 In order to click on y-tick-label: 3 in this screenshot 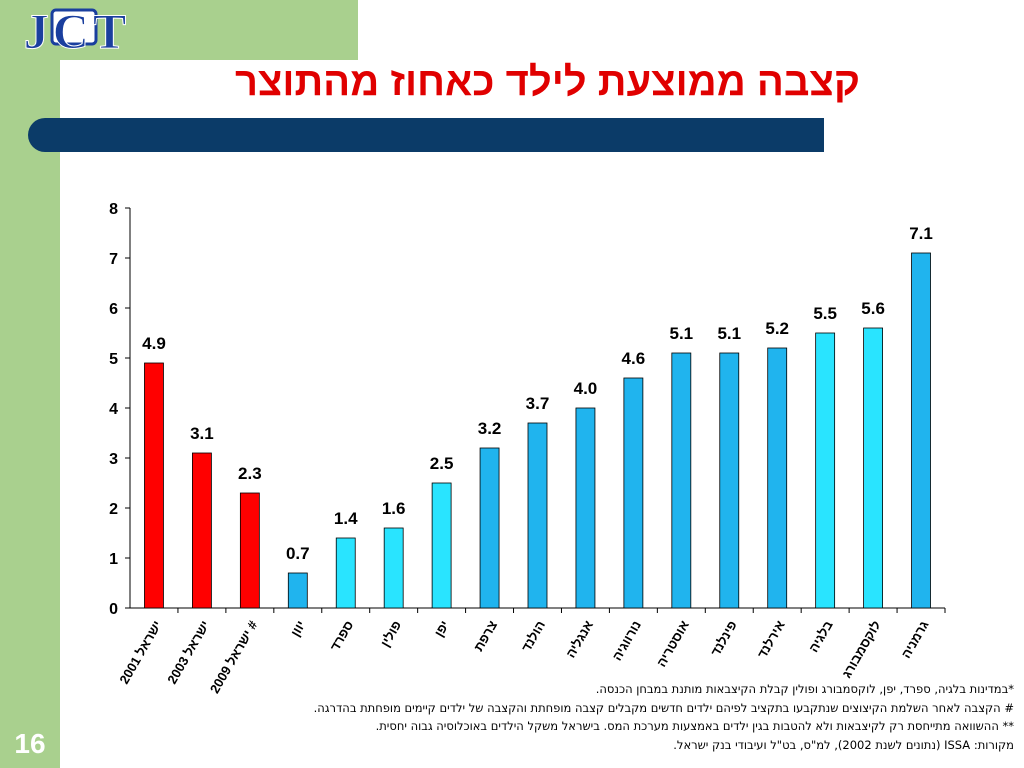, I will do `click(113, 459)`.